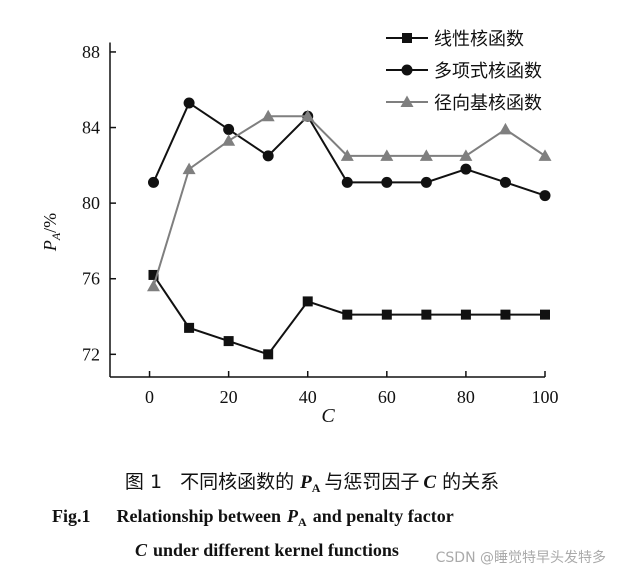  Describe the element at coordinates (56, 236) in the screenshot. I see `y-label-part: A` at that location.